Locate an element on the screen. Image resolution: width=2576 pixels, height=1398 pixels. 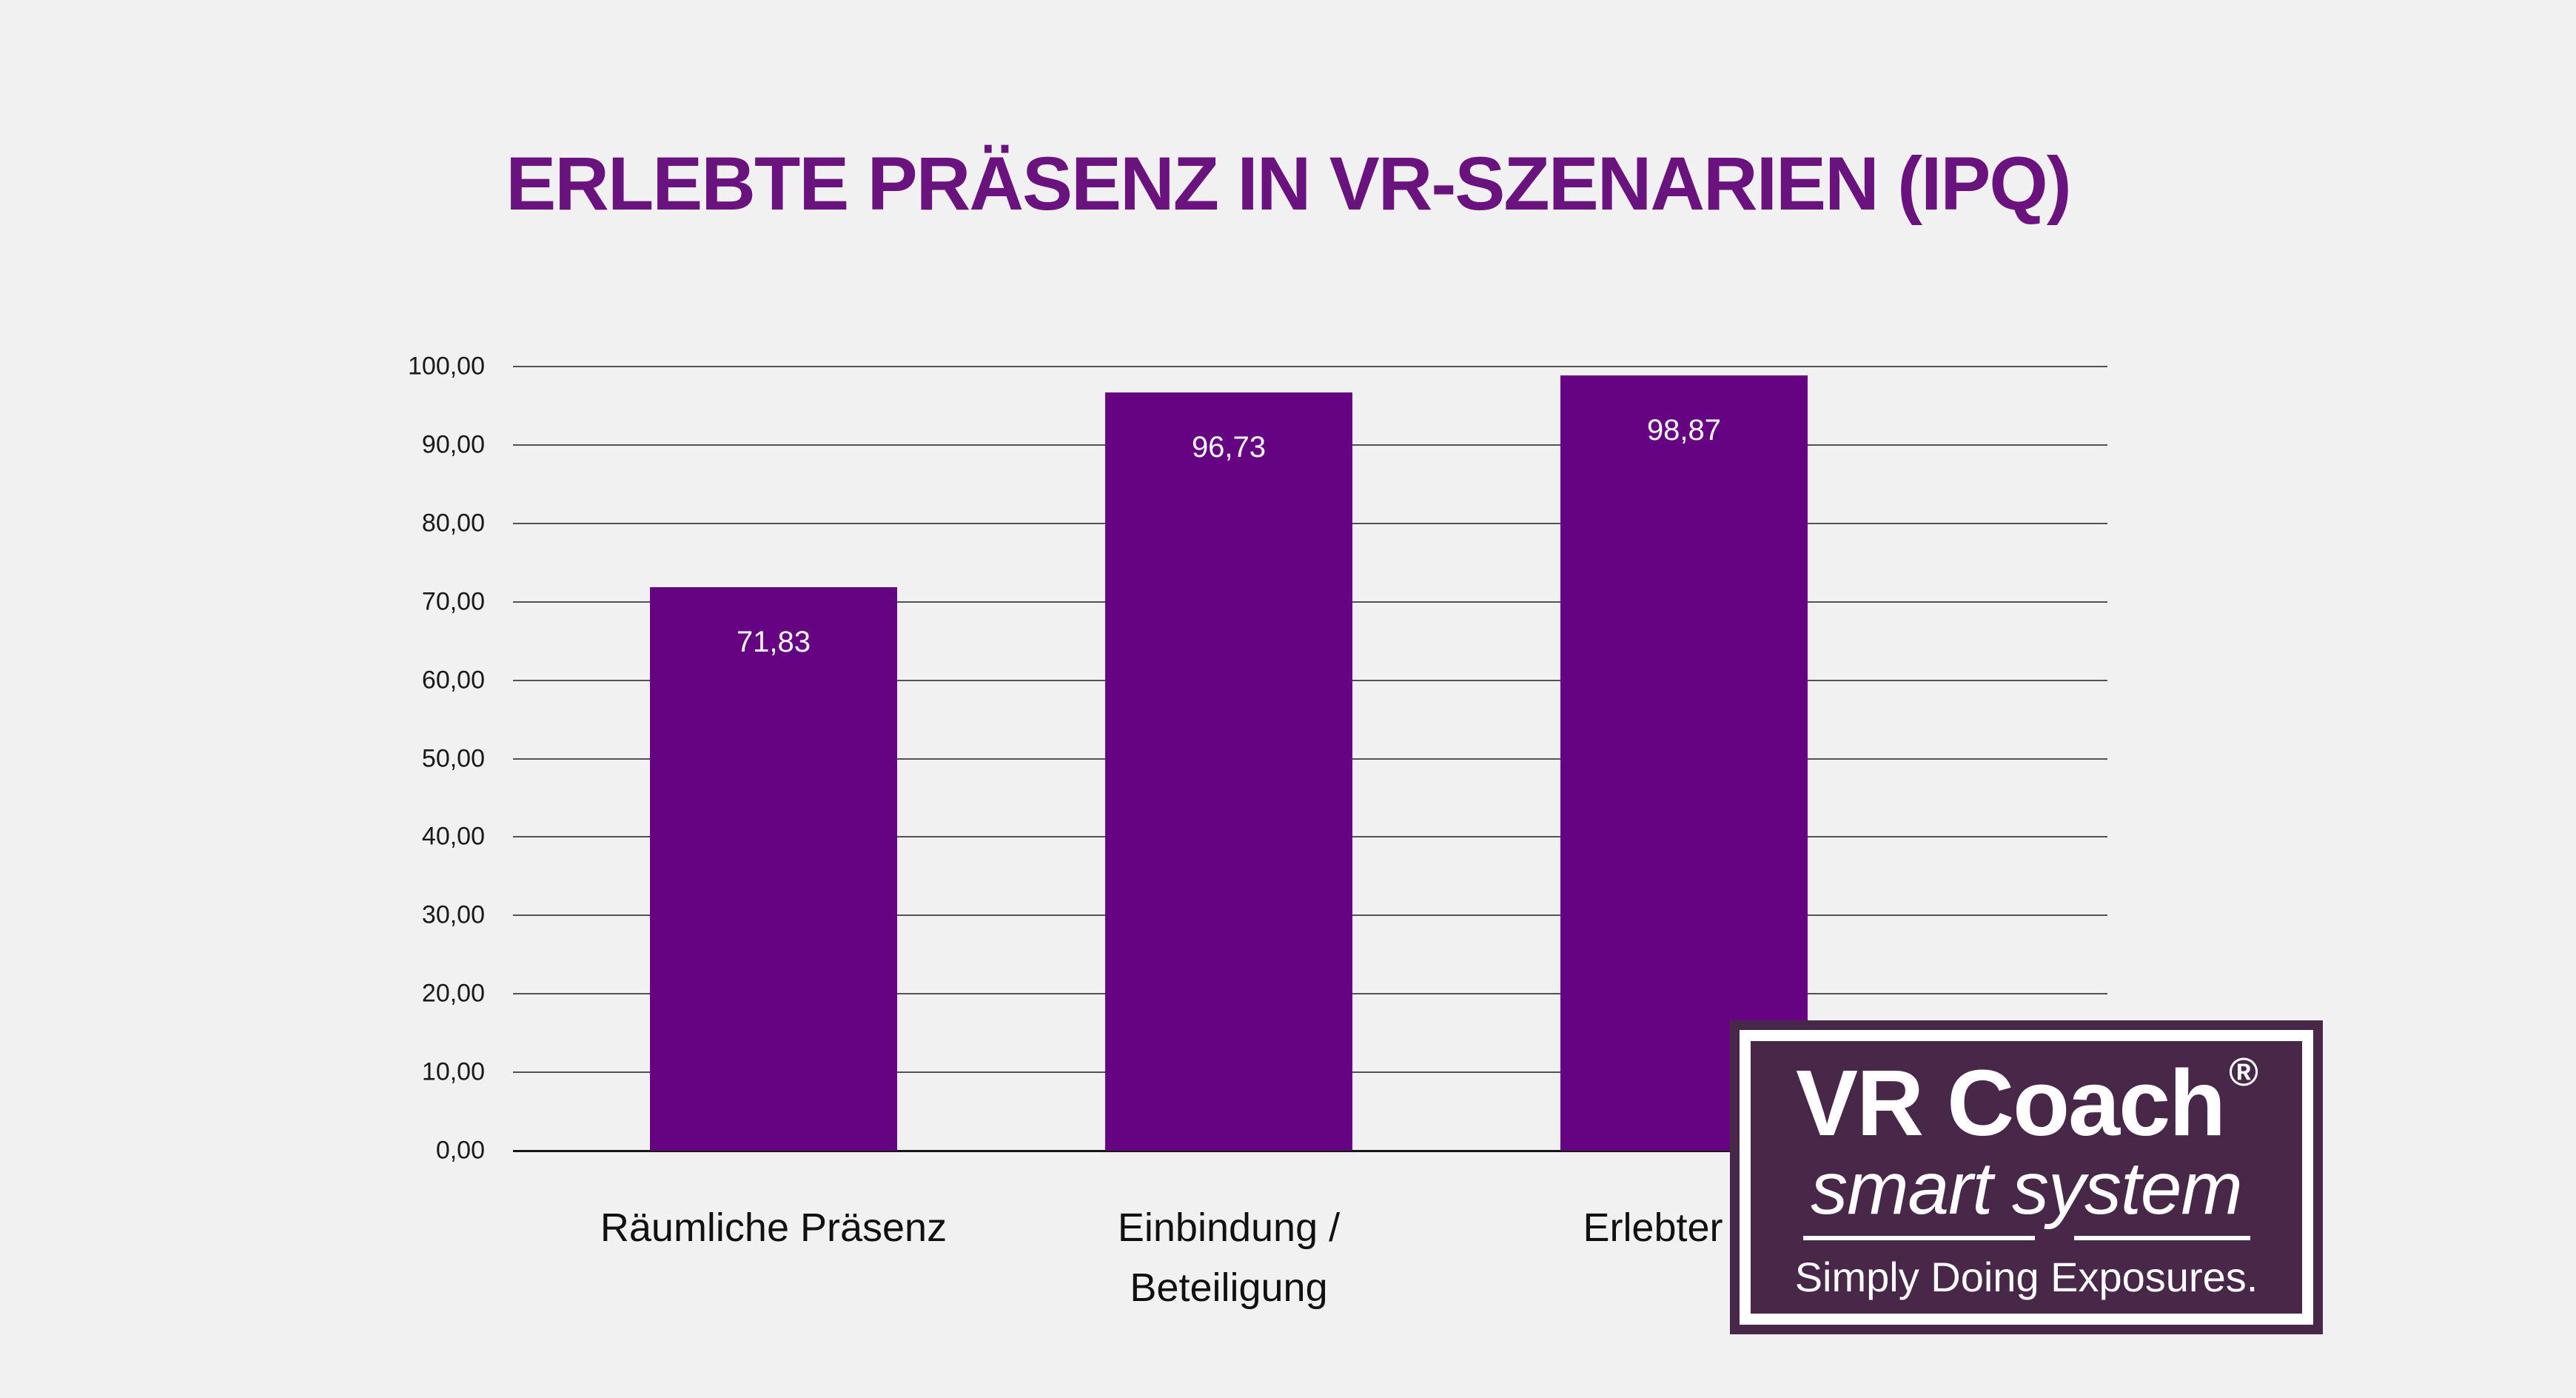
bar-value-label-3: 98,87 is located at coordinates (1684, 430).